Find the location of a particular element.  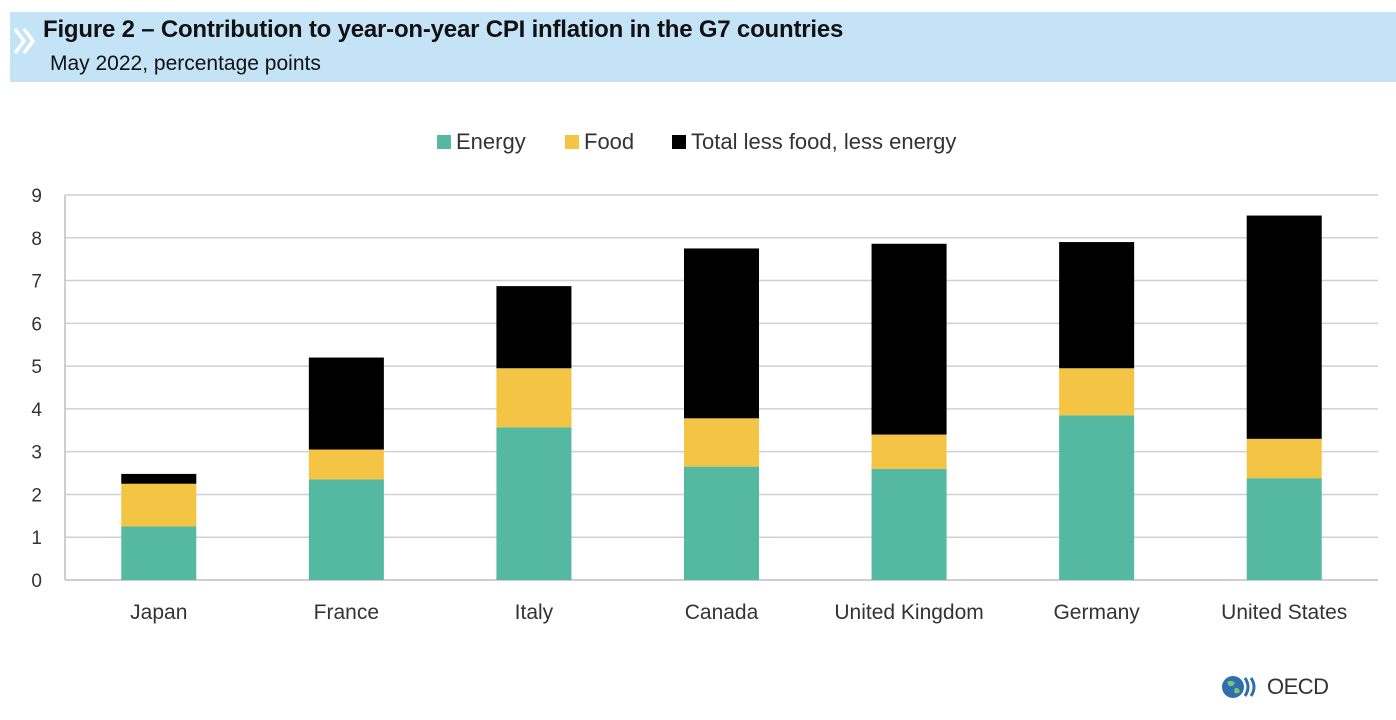

y-tick-label: 4 is located at coordinates (36, 410).